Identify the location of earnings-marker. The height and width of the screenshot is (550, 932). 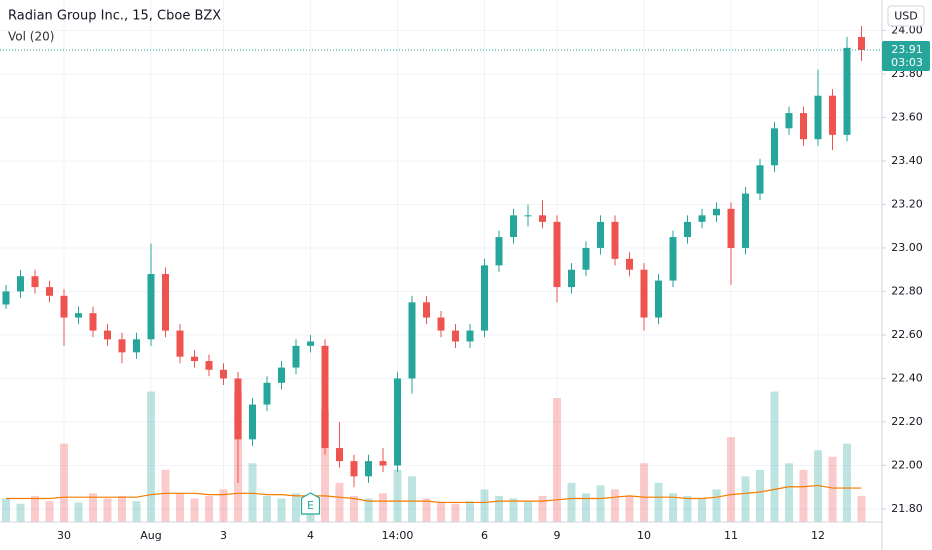
(310, 503).